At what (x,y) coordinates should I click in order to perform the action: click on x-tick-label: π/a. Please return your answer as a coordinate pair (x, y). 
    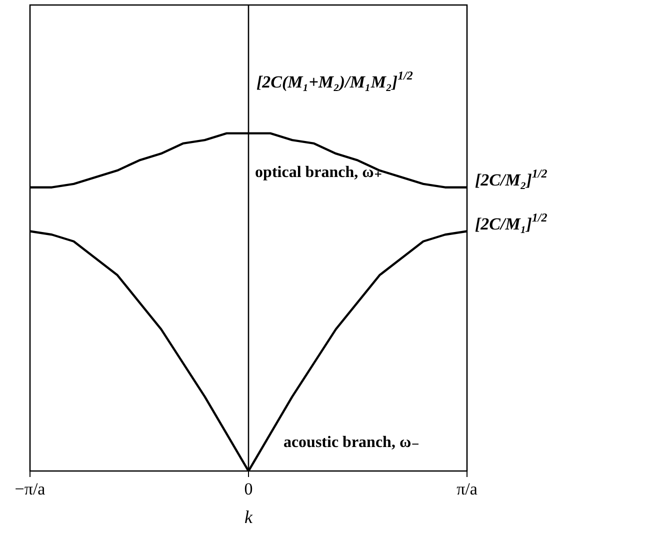
    Looking at the image, I should click on (467, 489).